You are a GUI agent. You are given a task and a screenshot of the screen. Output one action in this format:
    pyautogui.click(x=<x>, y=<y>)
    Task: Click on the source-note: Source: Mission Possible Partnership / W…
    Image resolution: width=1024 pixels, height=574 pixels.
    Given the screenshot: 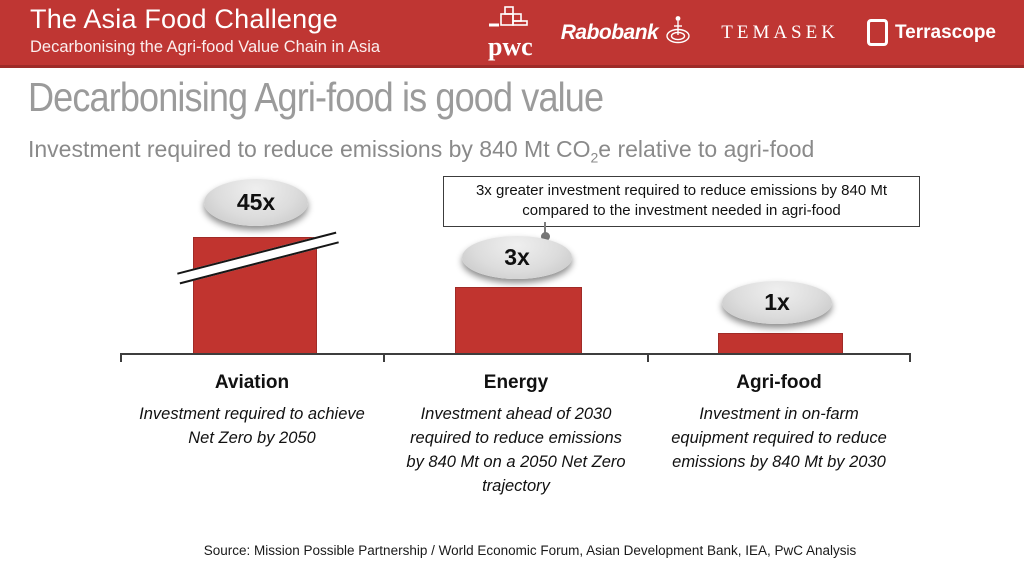 What is the action you would take?
    pyautogui.click(x=530, y=550)
    